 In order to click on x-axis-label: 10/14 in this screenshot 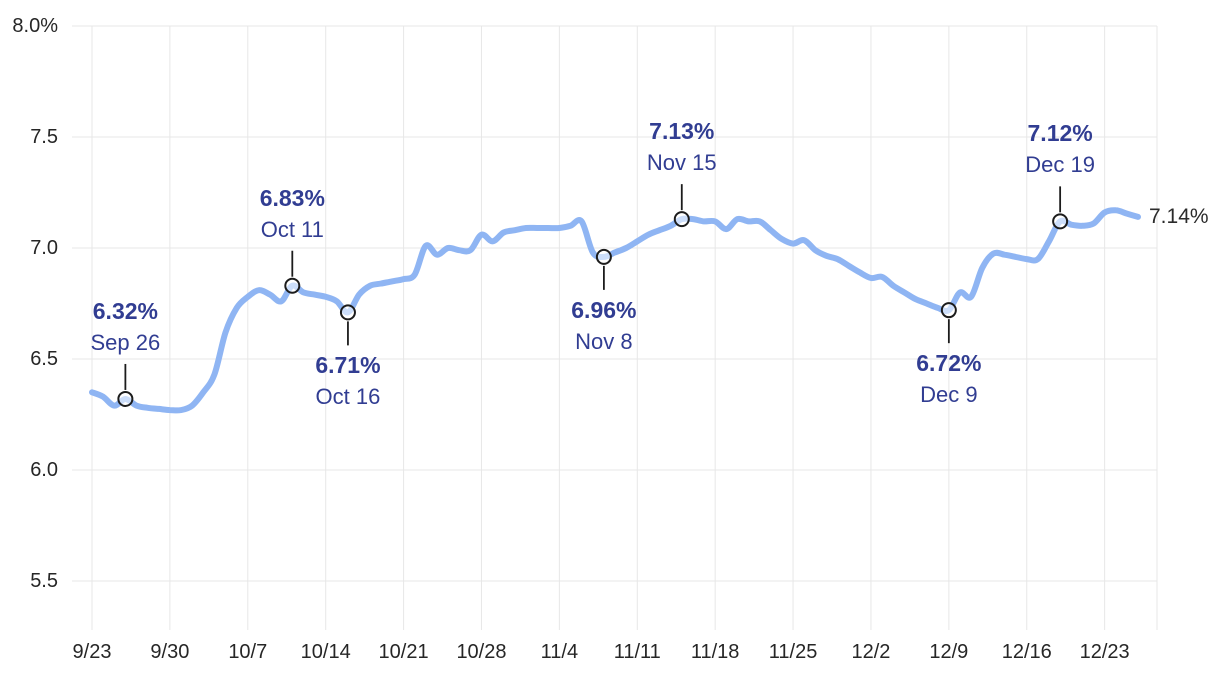, I will do `click(325, 652)`.